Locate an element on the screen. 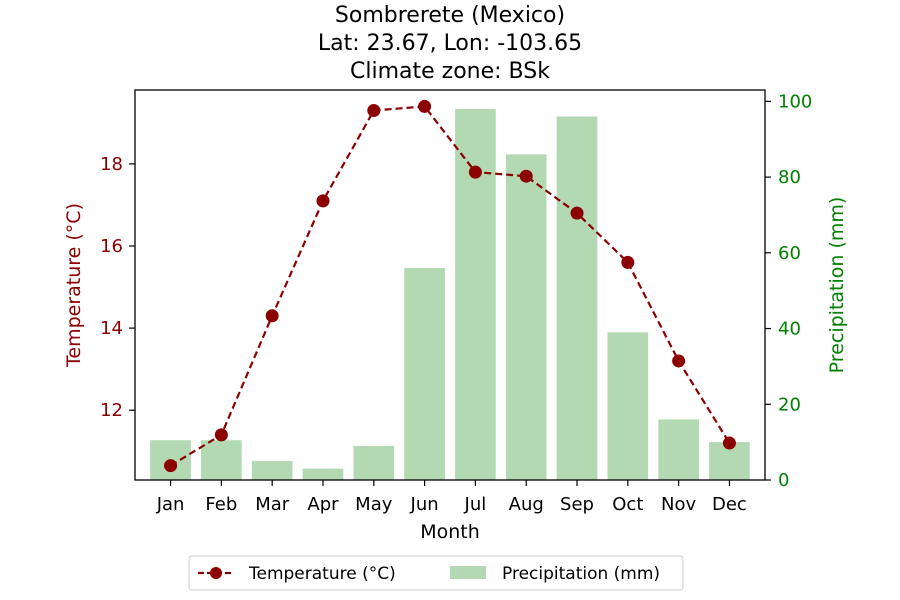 The height and width of the screenshot is (600, 900). temperature-point-feb is located at coordinates (221, 435).